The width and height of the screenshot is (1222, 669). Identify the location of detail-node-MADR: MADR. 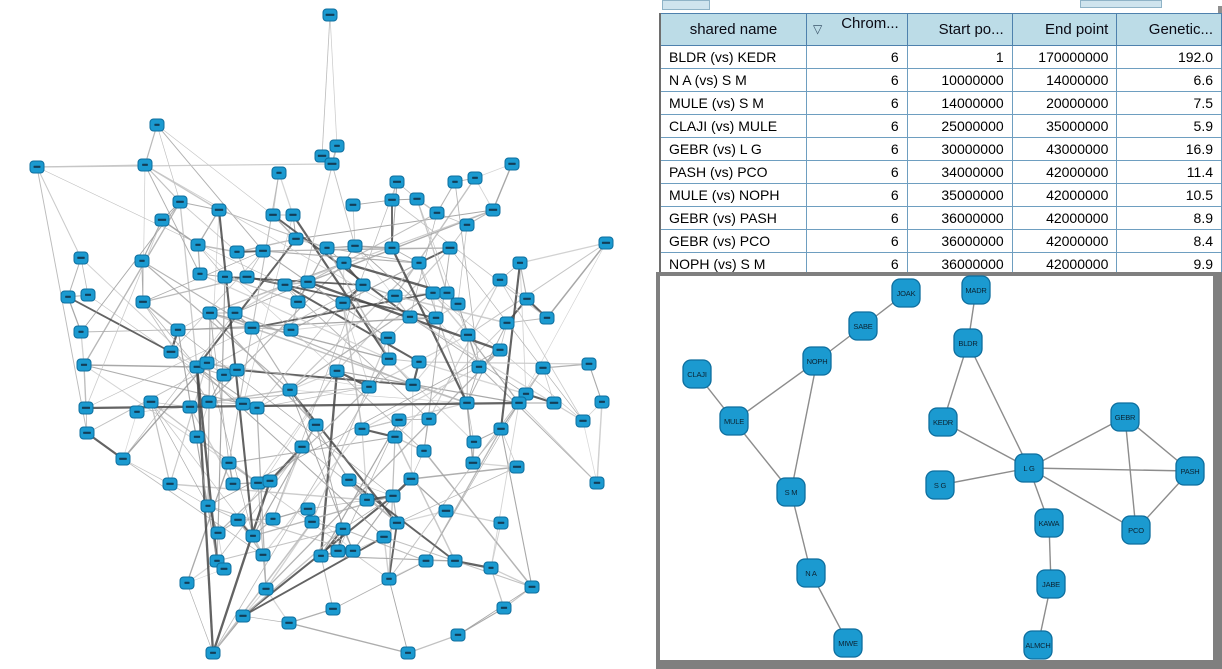
(976, 290).